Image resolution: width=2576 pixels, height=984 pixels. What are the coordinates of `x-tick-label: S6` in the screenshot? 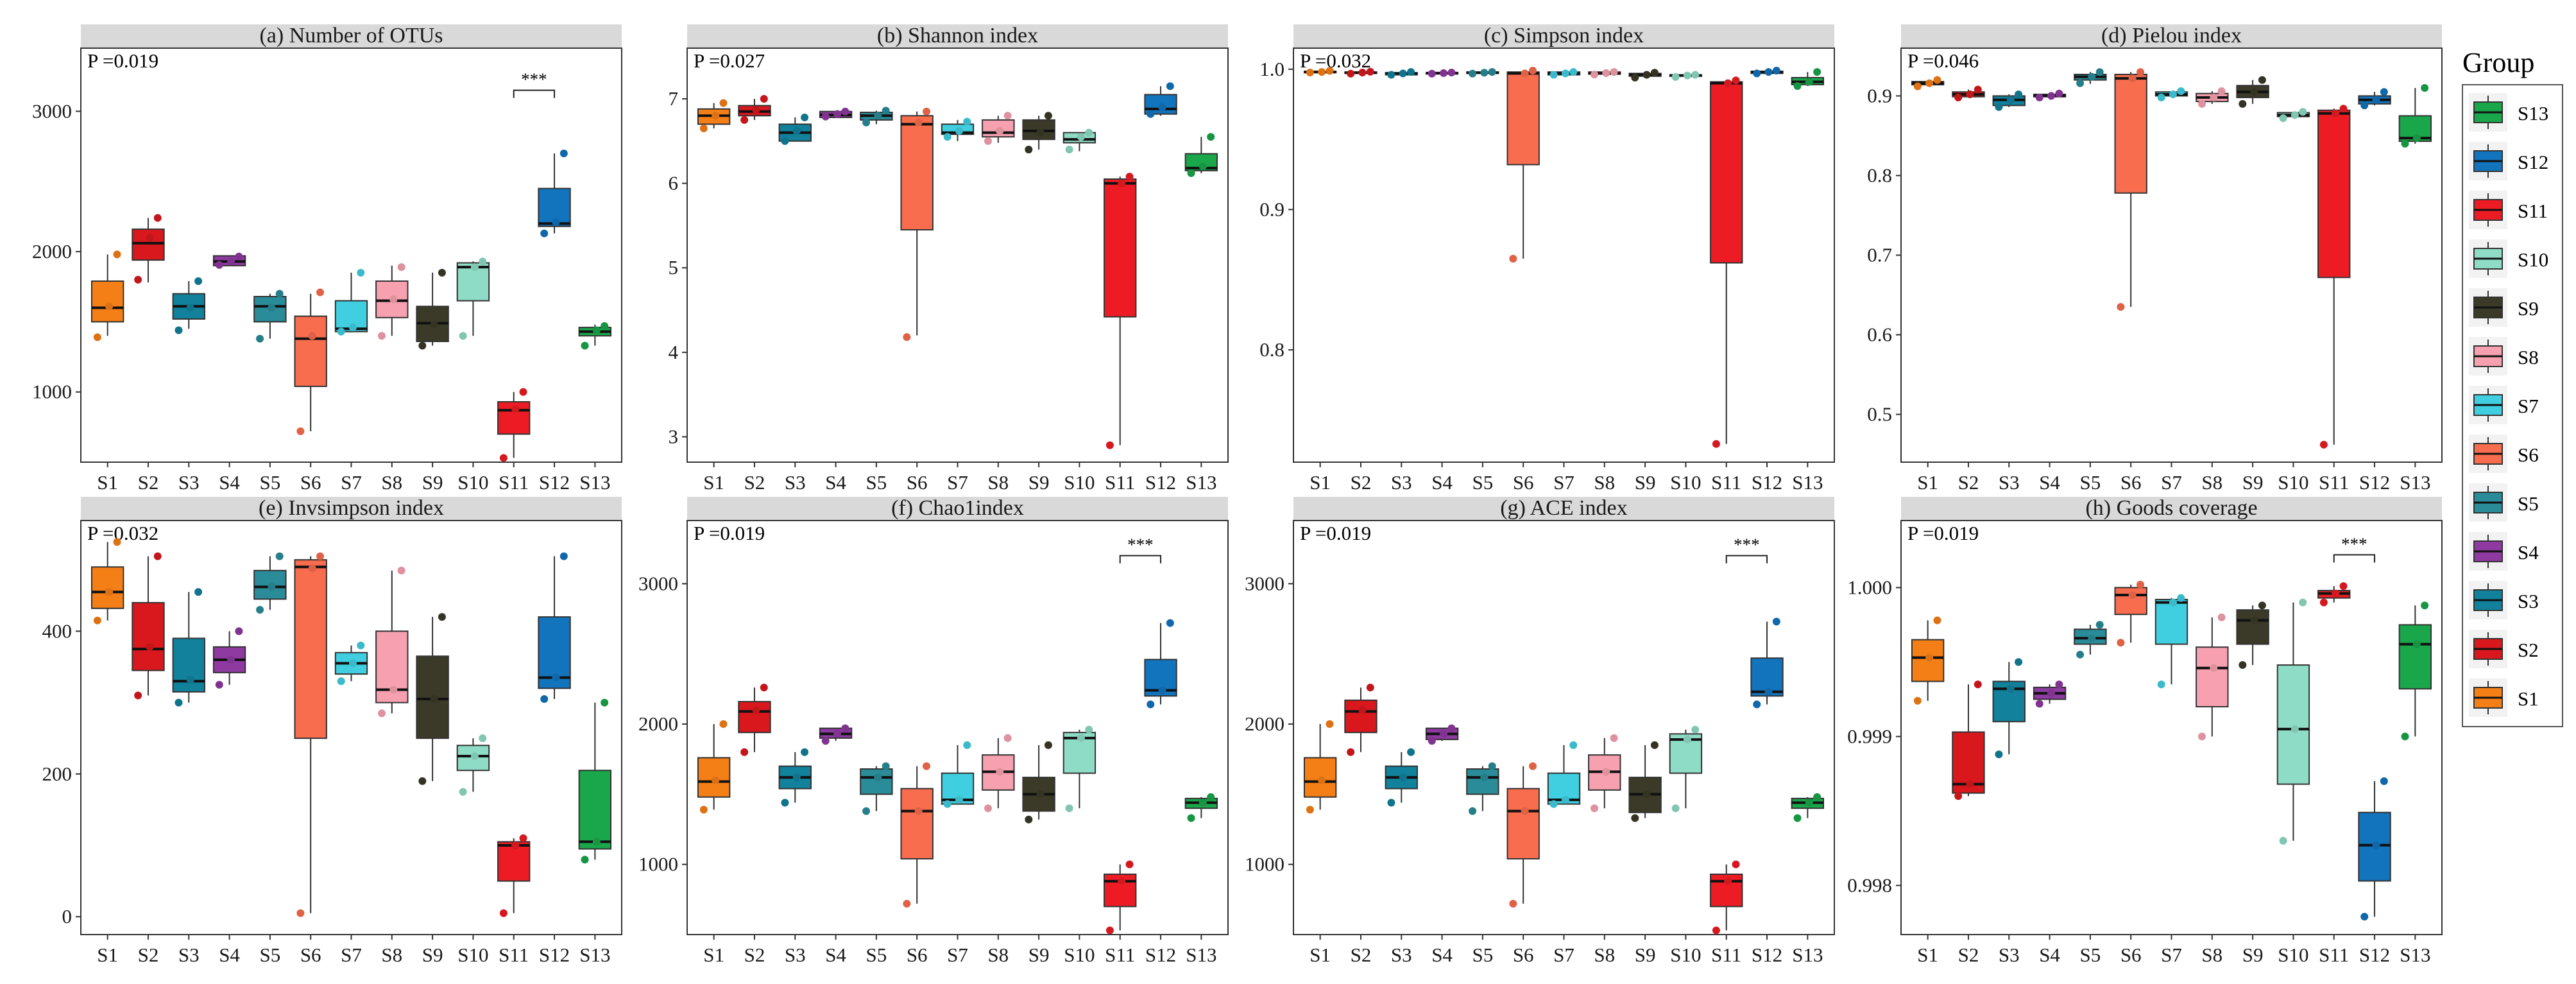 It's located at (2131, 955).